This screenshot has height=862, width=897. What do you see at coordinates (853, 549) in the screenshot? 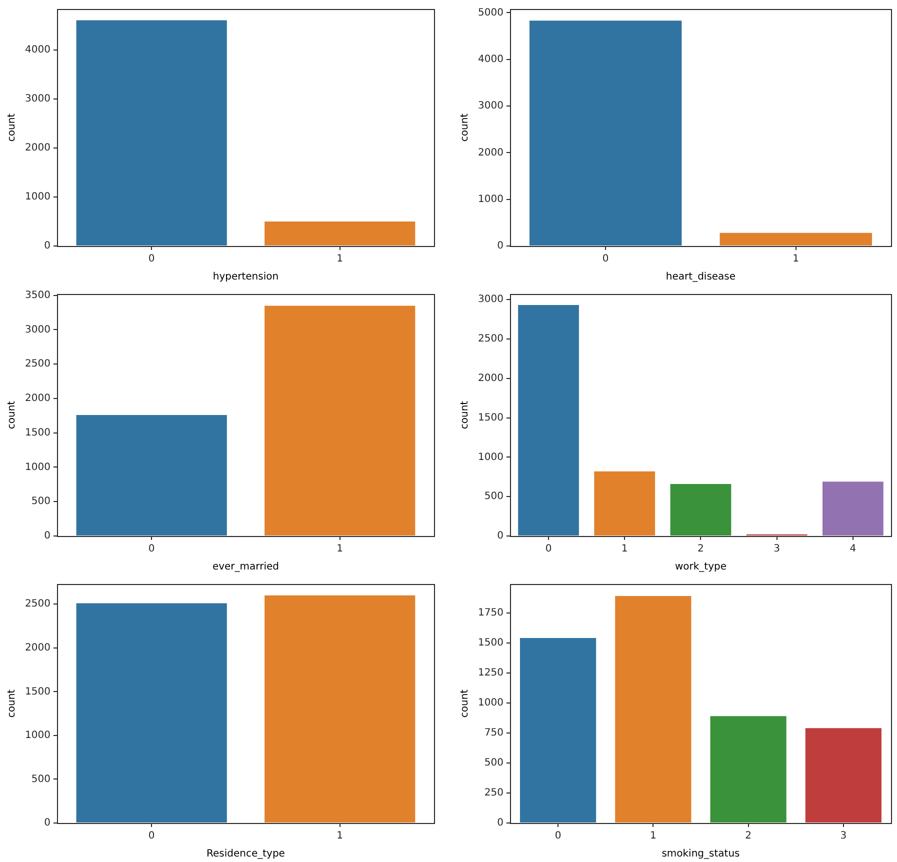
I see `x-tick-label: 4` at bounding box center [853, 549].